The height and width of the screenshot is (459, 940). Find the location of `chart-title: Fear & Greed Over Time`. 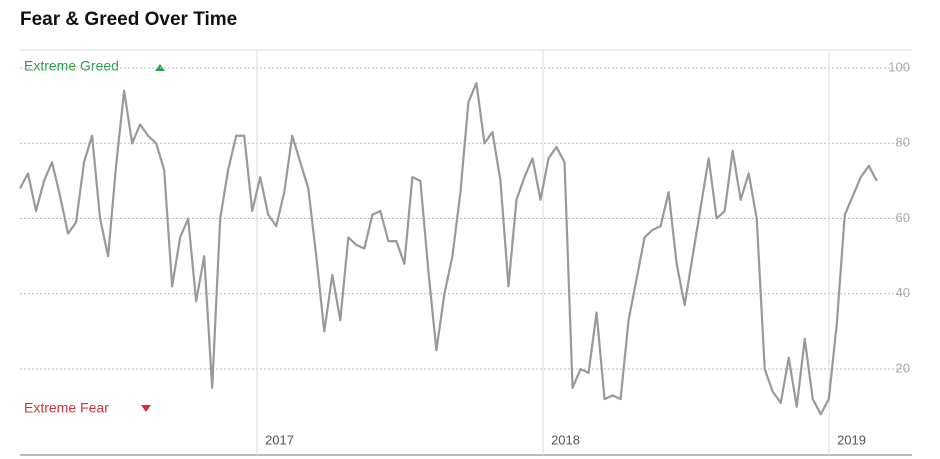

chart-title: Fear & Greed Over Time is located at coordinates (128, 19).